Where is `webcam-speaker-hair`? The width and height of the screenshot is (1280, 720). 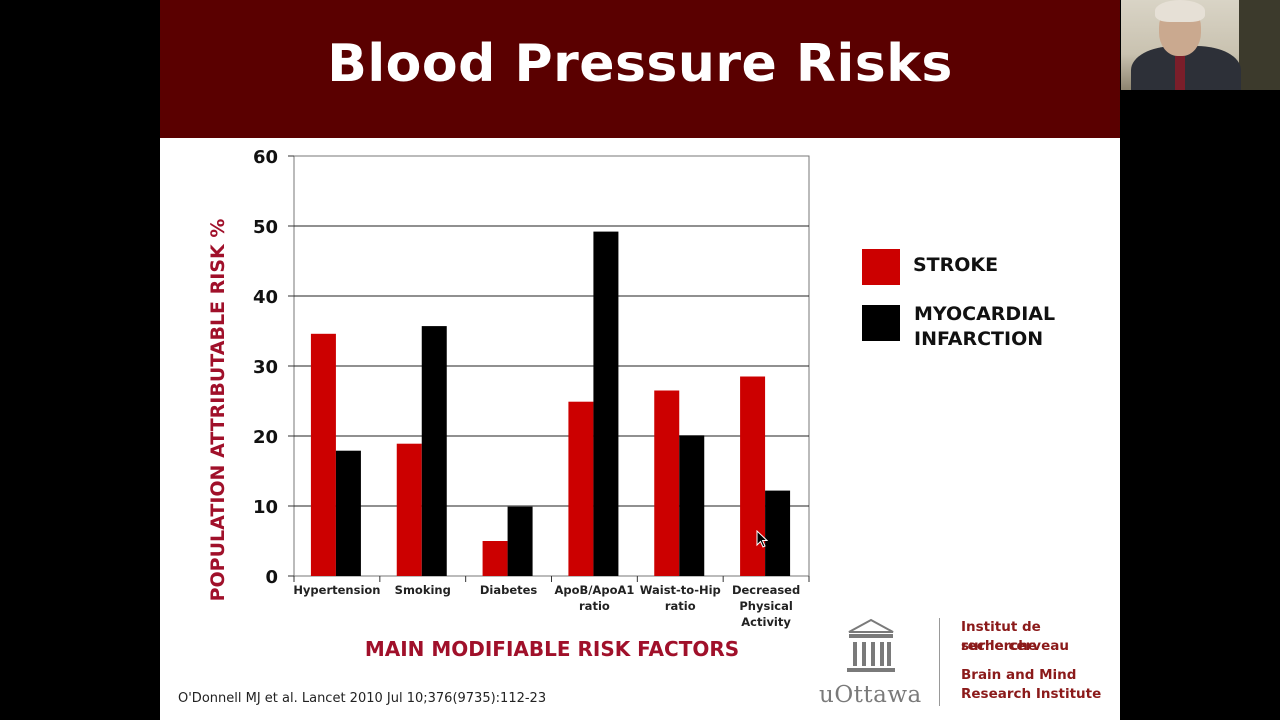
webcam-speaker-hair is located at coordinates (1180, 11).